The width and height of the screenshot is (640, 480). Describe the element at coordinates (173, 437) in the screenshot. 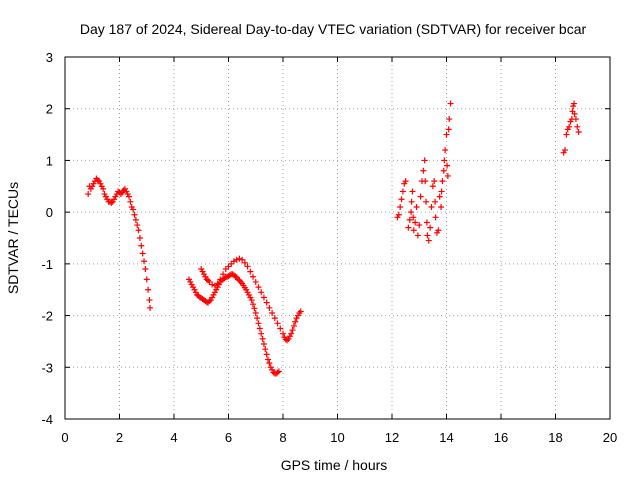

I see `x-tick-label: 4` at that location.